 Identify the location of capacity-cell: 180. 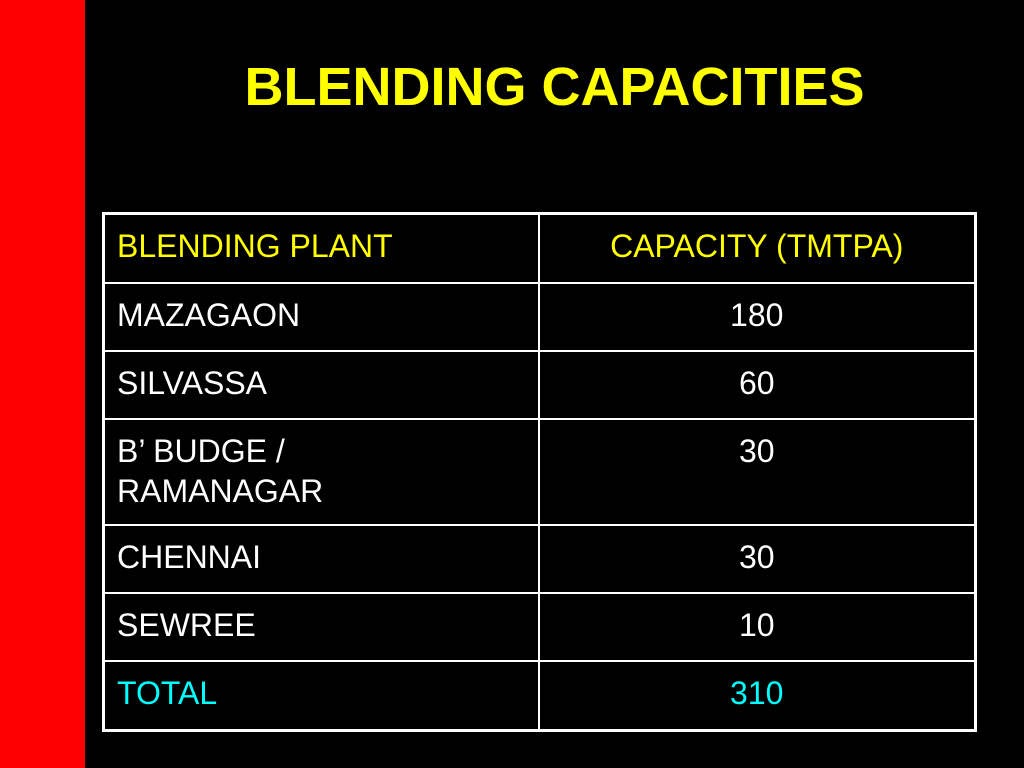
(757, 317).